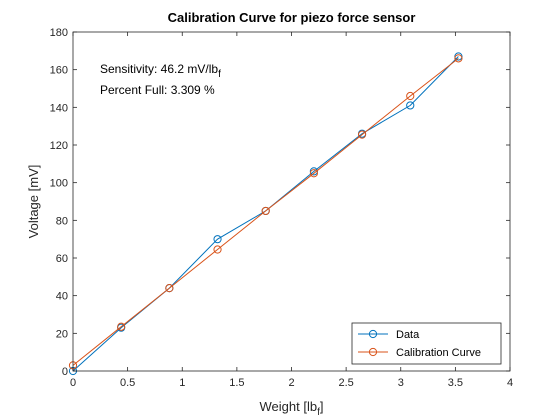 Image resolution: width=560 pixels, height=420 pixels. I want to click on x-tick-label: 2, so click(291, 383).